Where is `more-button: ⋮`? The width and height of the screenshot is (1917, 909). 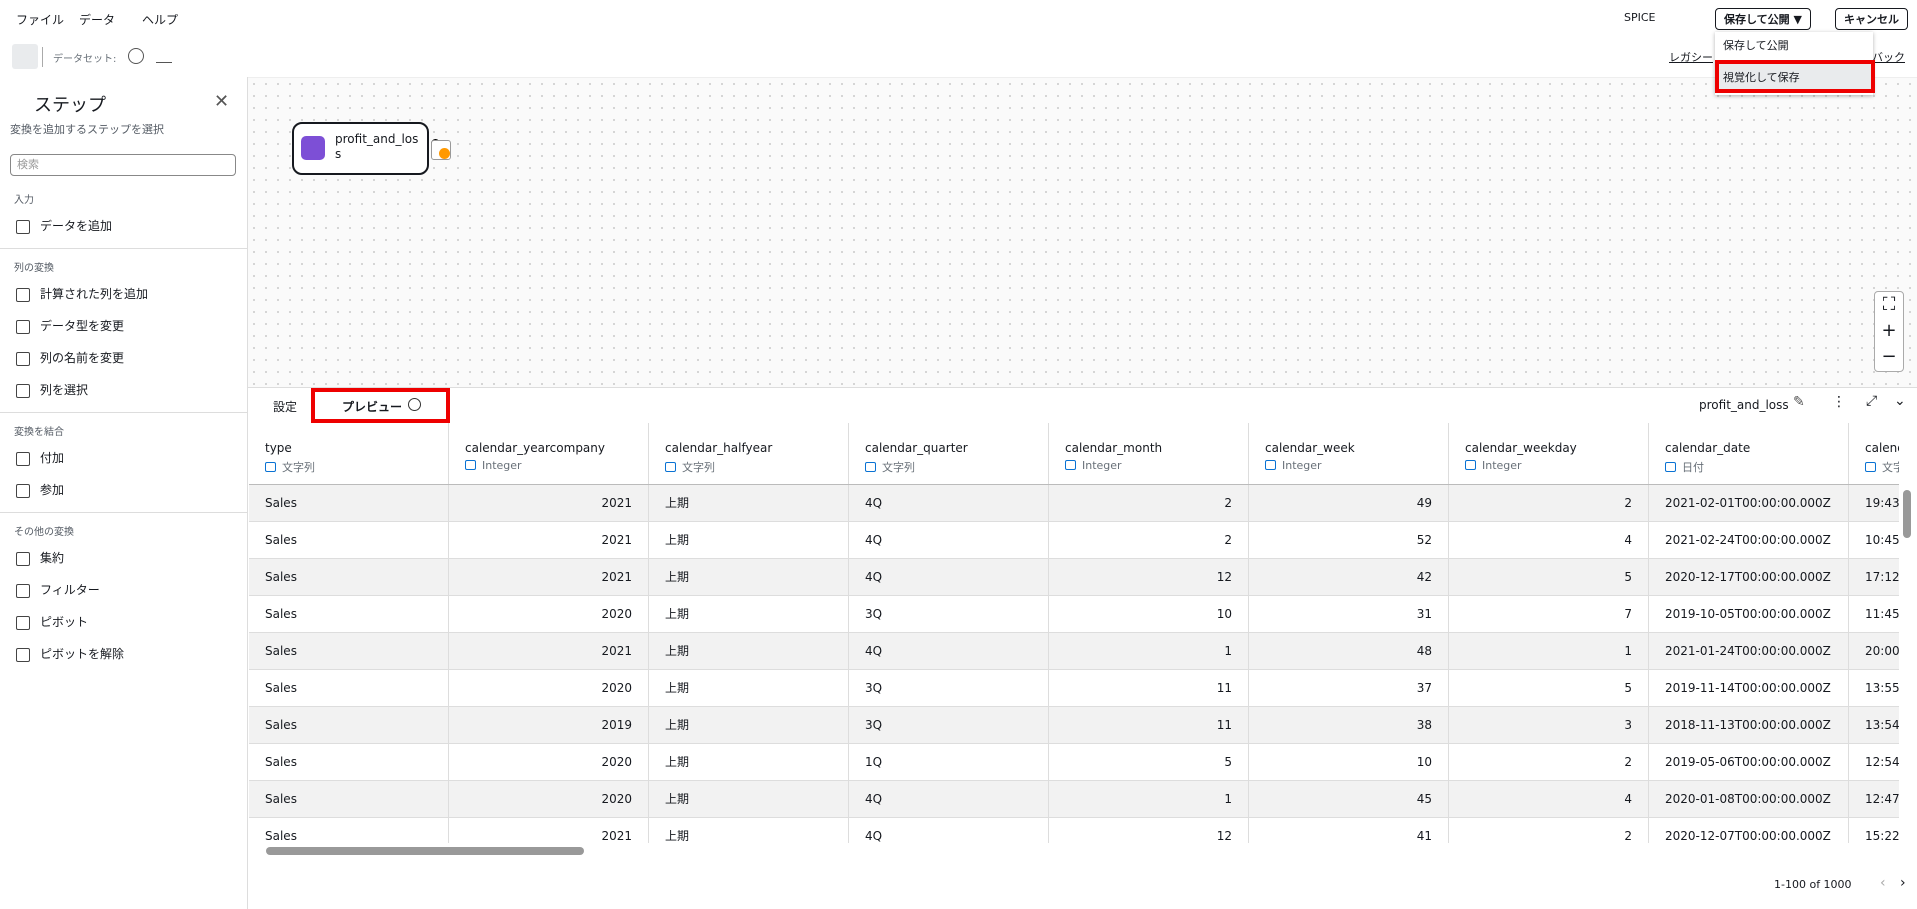
more-button: ⋮ is located at coordinates (1839, 402).